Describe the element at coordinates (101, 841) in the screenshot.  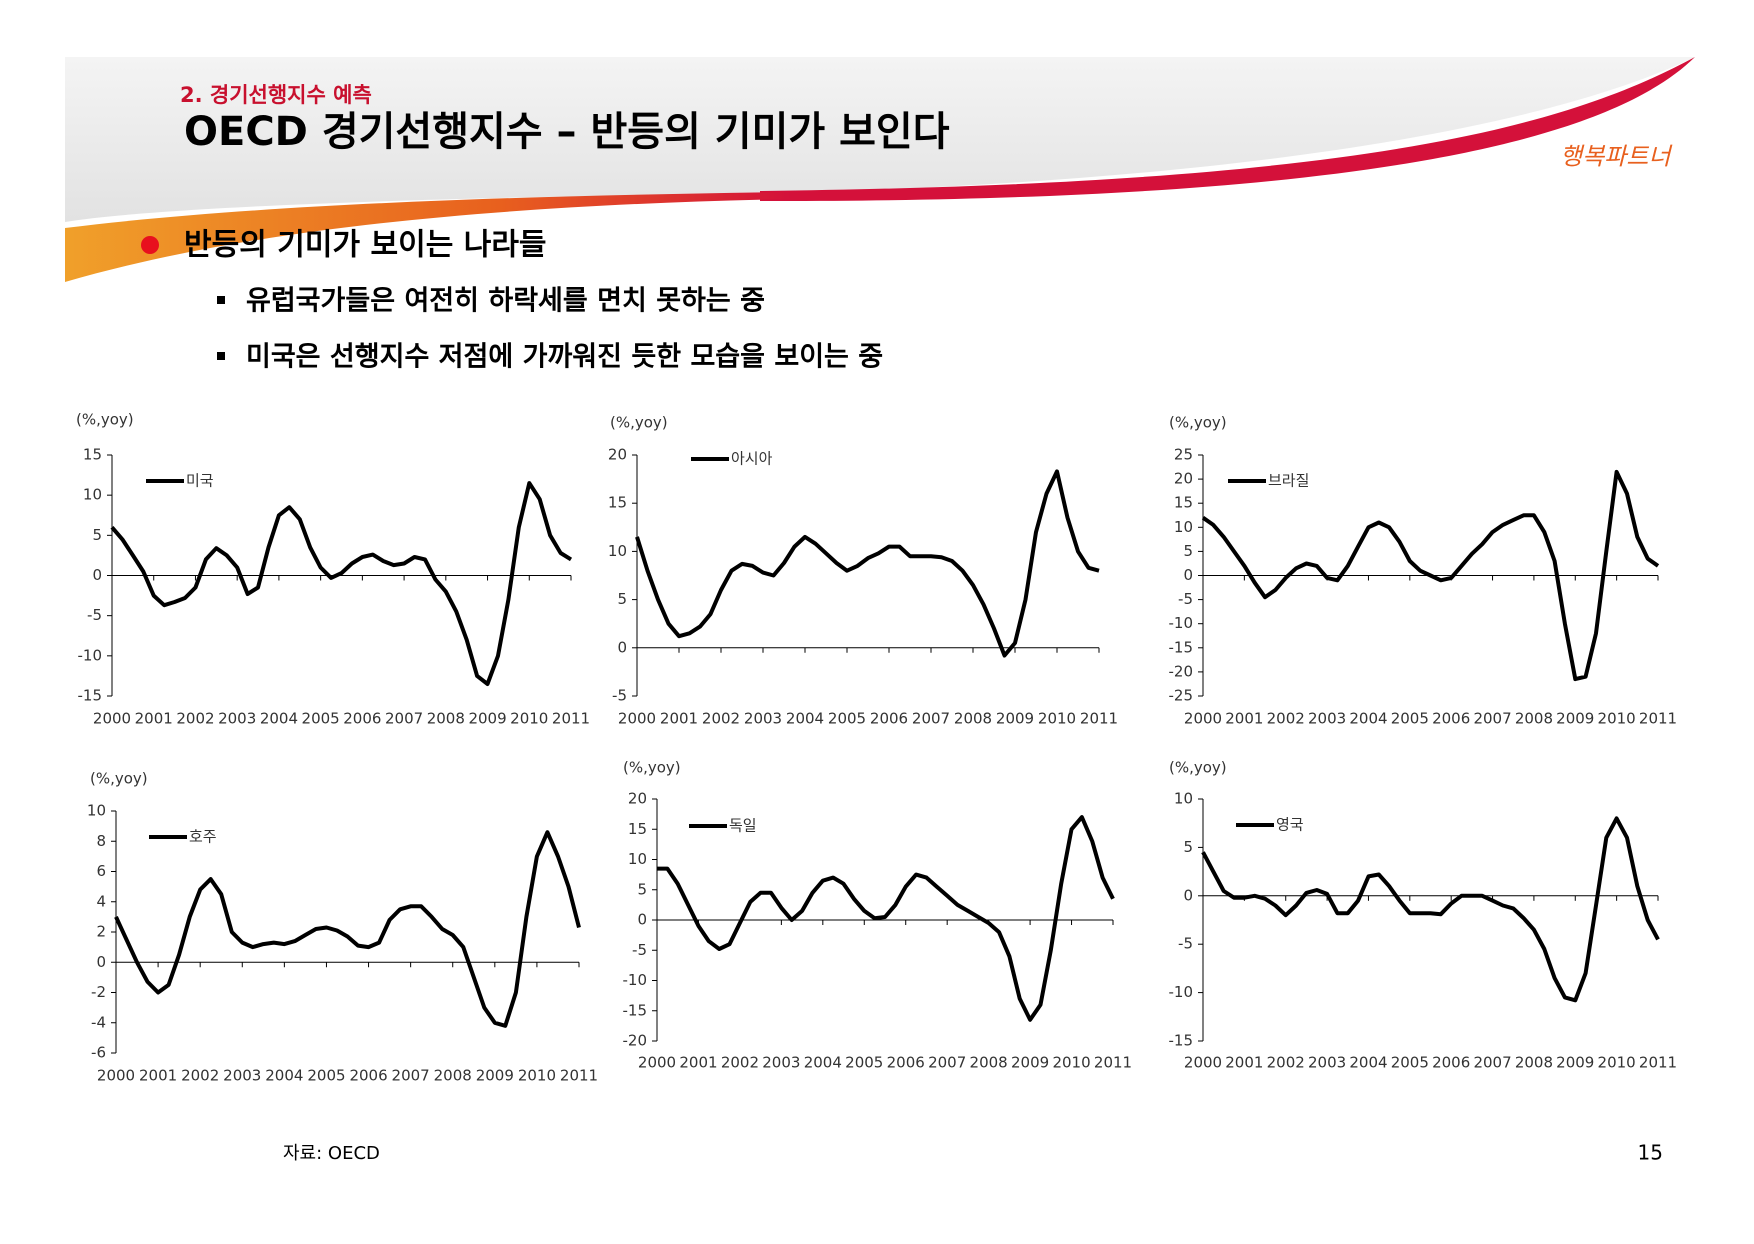
I see `y-tick-label: 8` at that location.